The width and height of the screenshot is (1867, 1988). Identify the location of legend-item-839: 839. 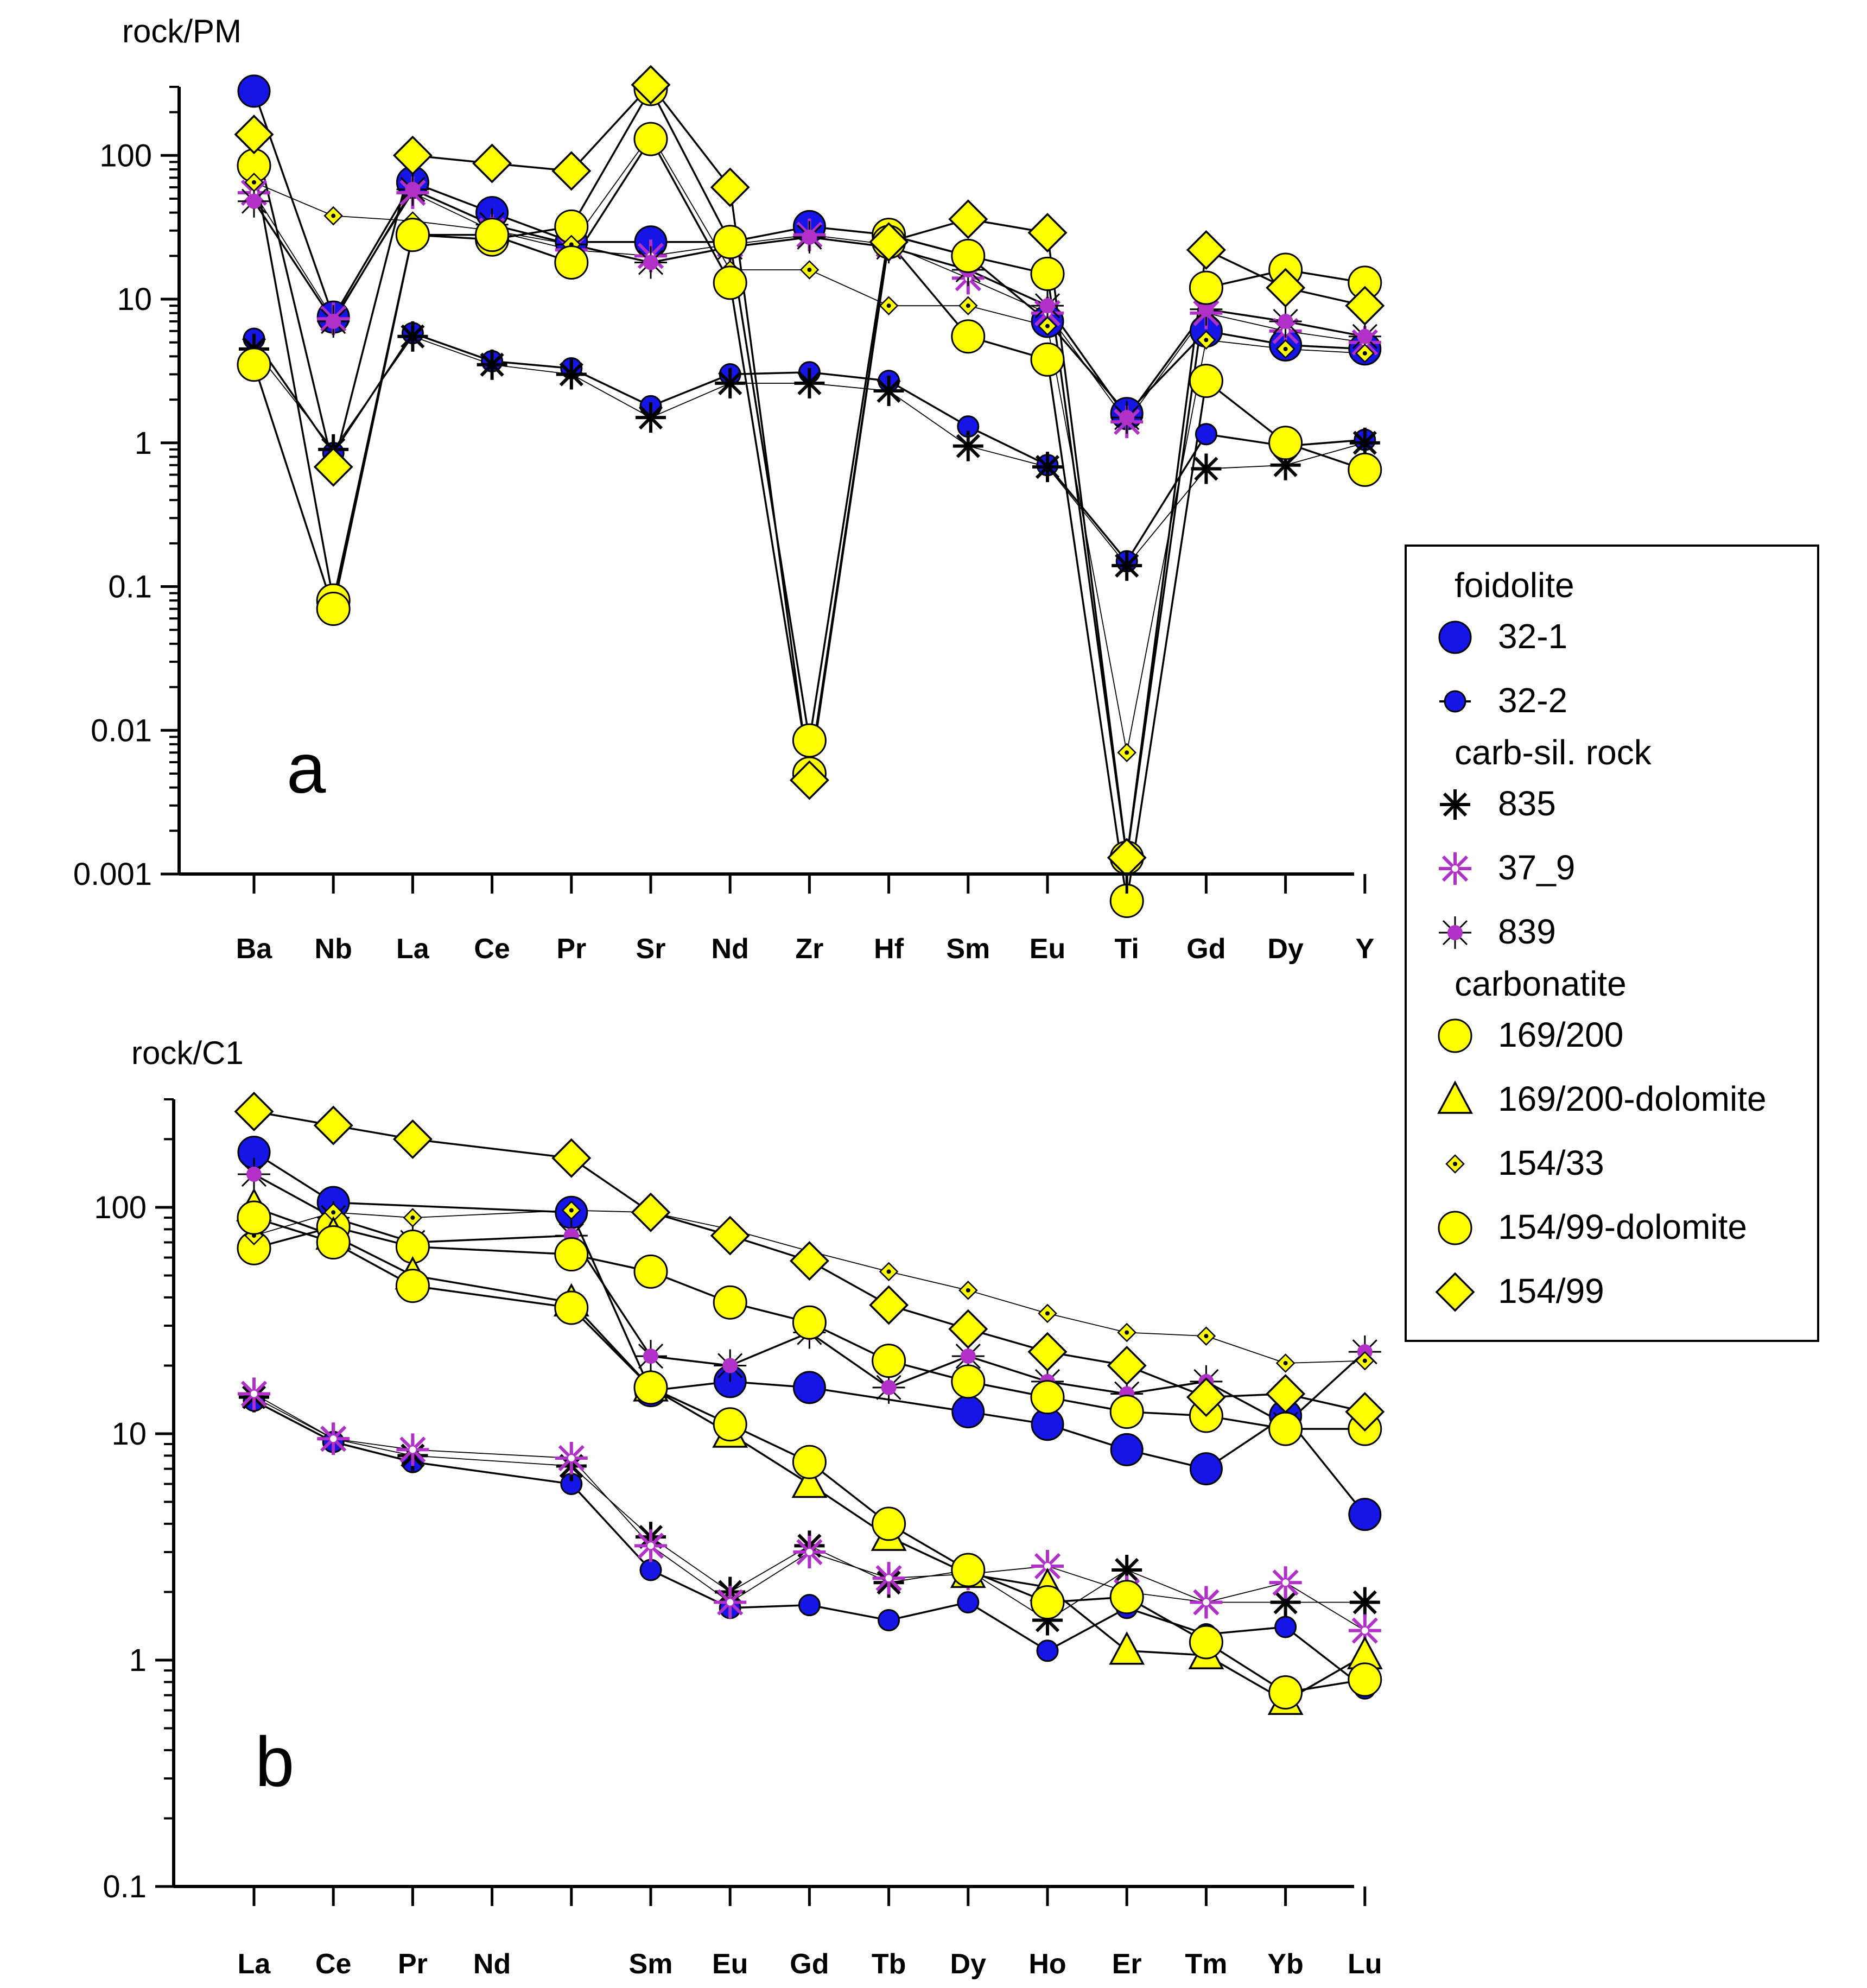
(1527, 932).